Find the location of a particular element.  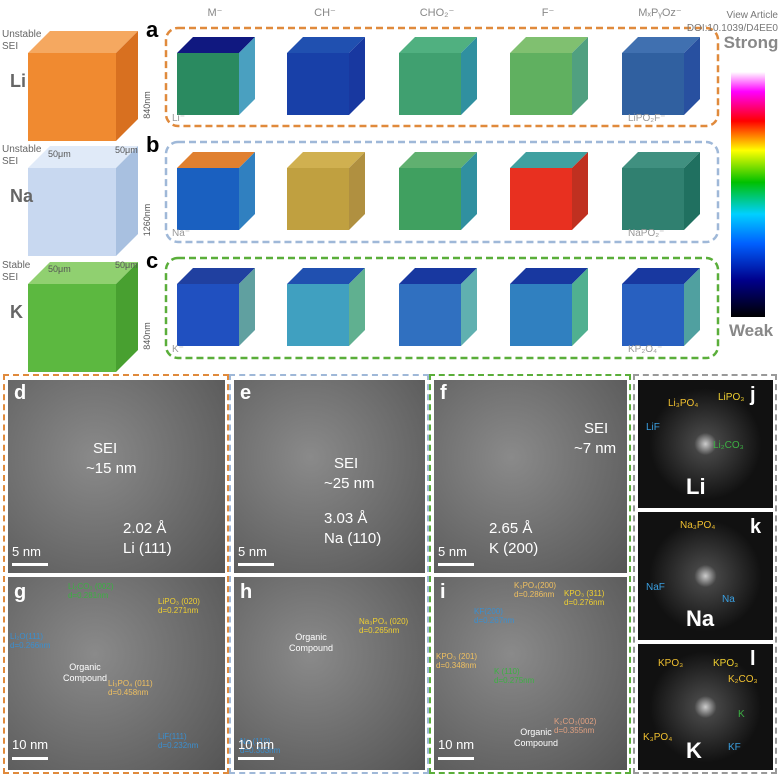

column-header: F⁻ is located at coordinates (548, 13).